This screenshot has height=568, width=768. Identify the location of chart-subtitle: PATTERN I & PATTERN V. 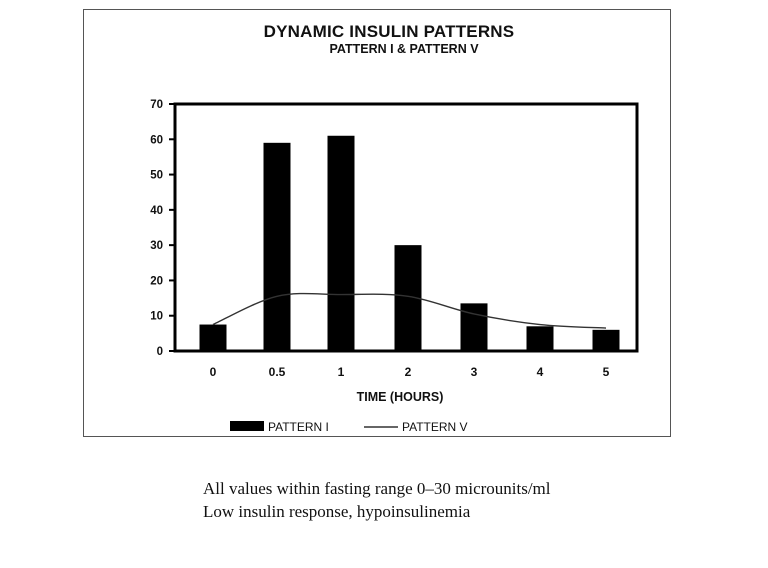
(404, 49).